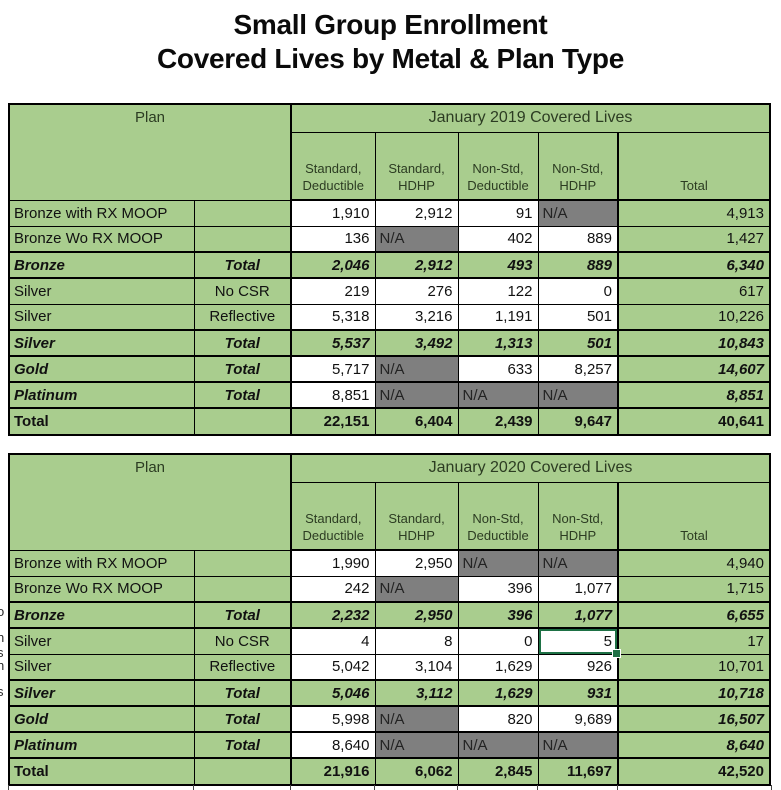 This screenshot has width=781, height=790. I want to click on value-cell: 8,257, so click(578, 369).